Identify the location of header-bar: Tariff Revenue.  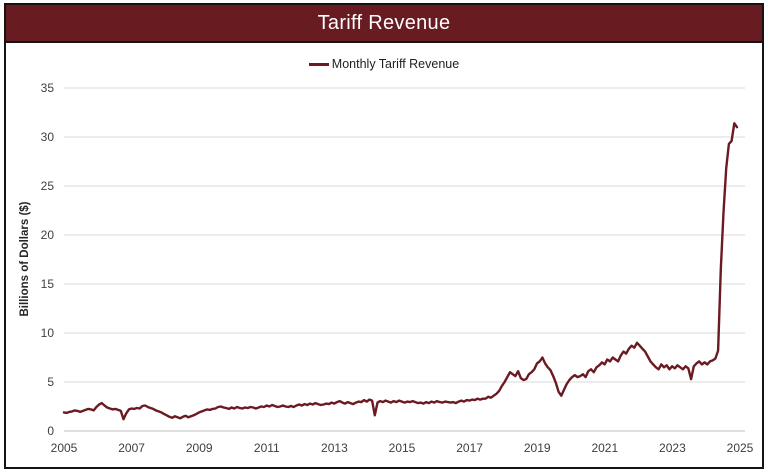
(384, 24).